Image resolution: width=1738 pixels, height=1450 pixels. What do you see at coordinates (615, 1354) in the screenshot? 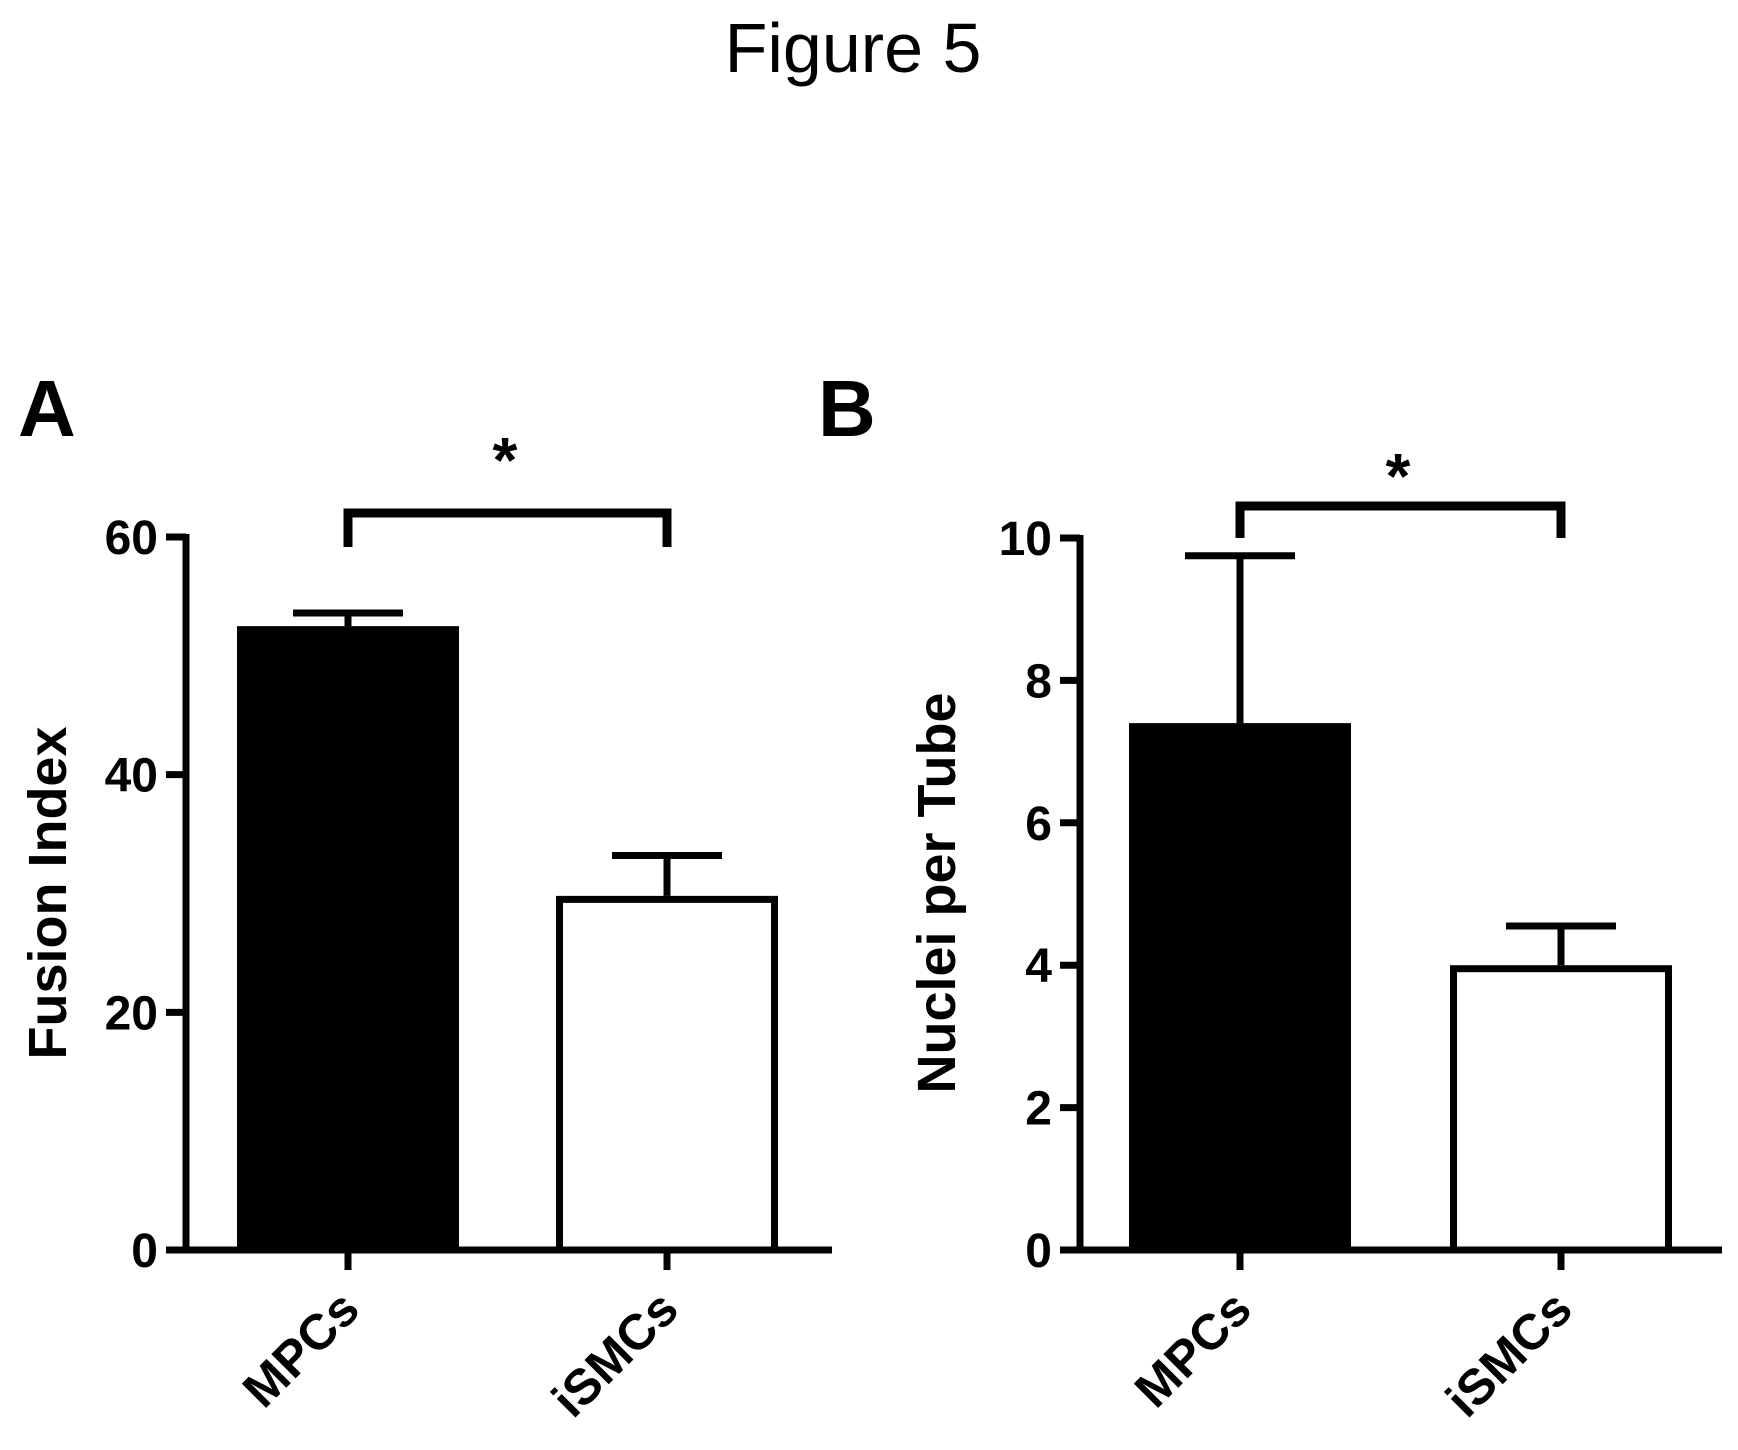
I see `panel-a-x-tick-label-ismcs: iSMCs` at bounding box center [615, 1354].